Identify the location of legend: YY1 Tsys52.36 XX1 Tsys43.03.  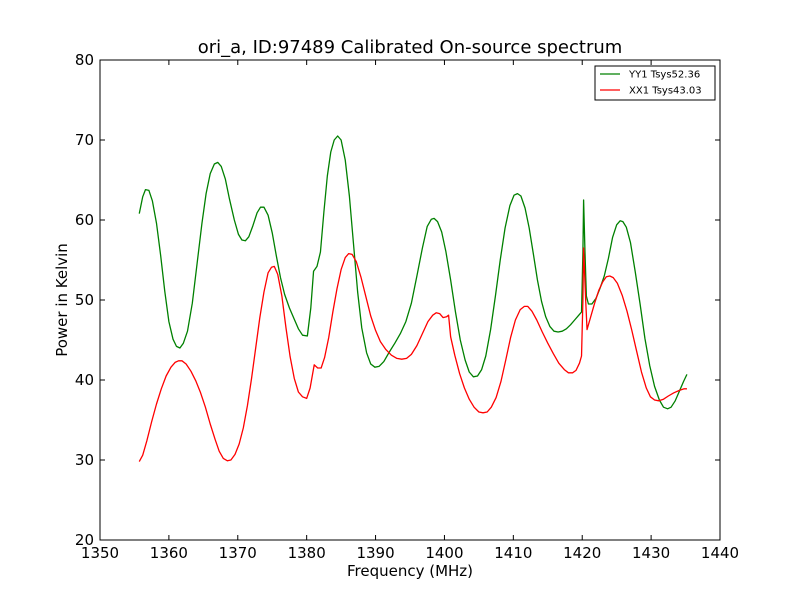
(655, 83).